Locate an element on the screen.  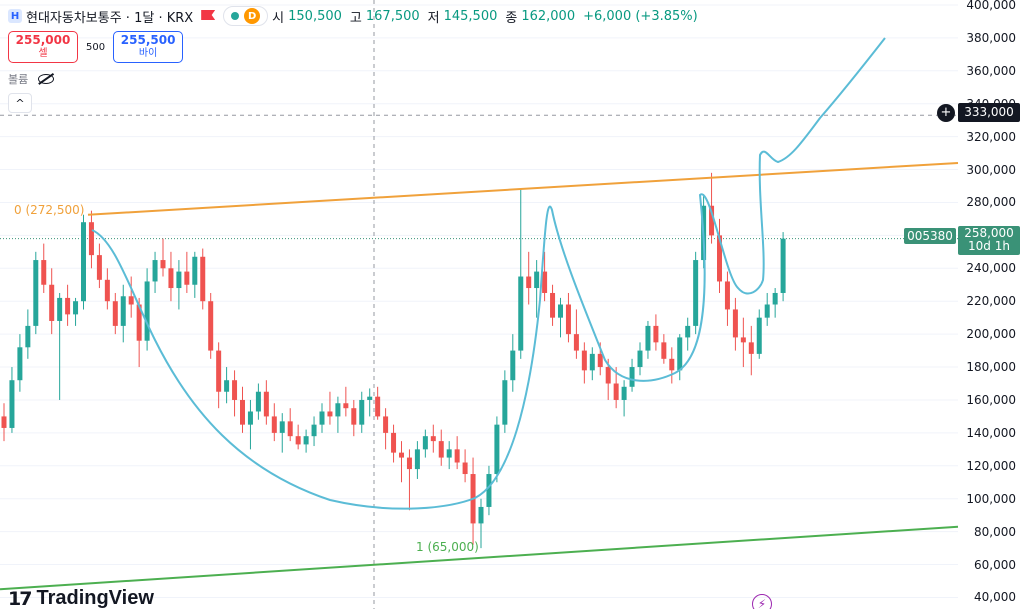
symbol-title: 현대자동차보통주 · 1달 · KRX is located at coordinates (110, 18).